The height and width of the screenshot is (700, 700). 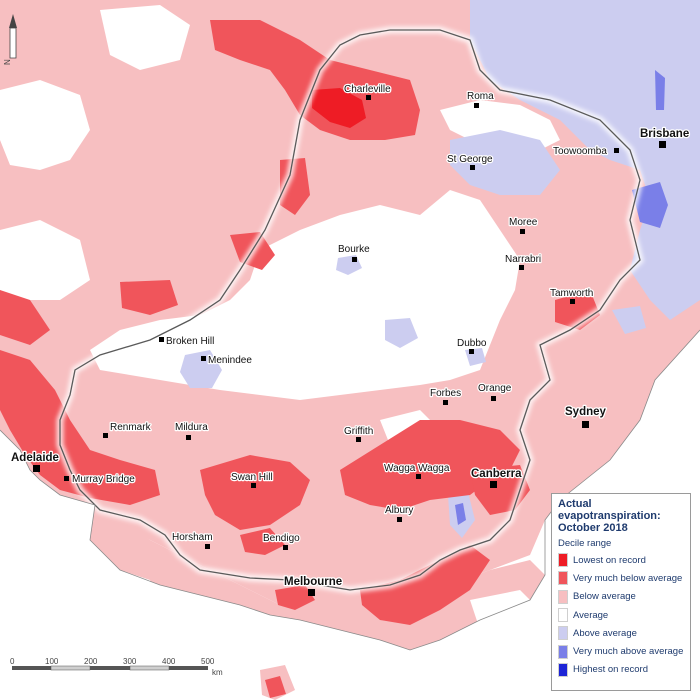 What do you see at coordinates (130, 661) in the screenshot?
I see `scale-tick-label: 300` at bounding box center [130, 661].